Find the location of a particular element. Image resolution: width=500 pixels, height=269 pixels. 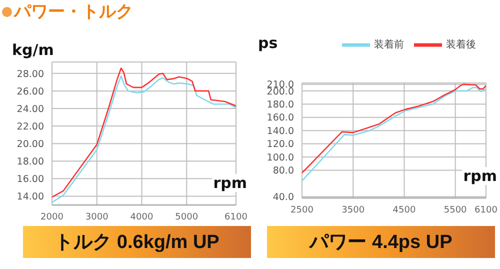

y-tick-label: 24.00 is located at coordinates (30, 109).